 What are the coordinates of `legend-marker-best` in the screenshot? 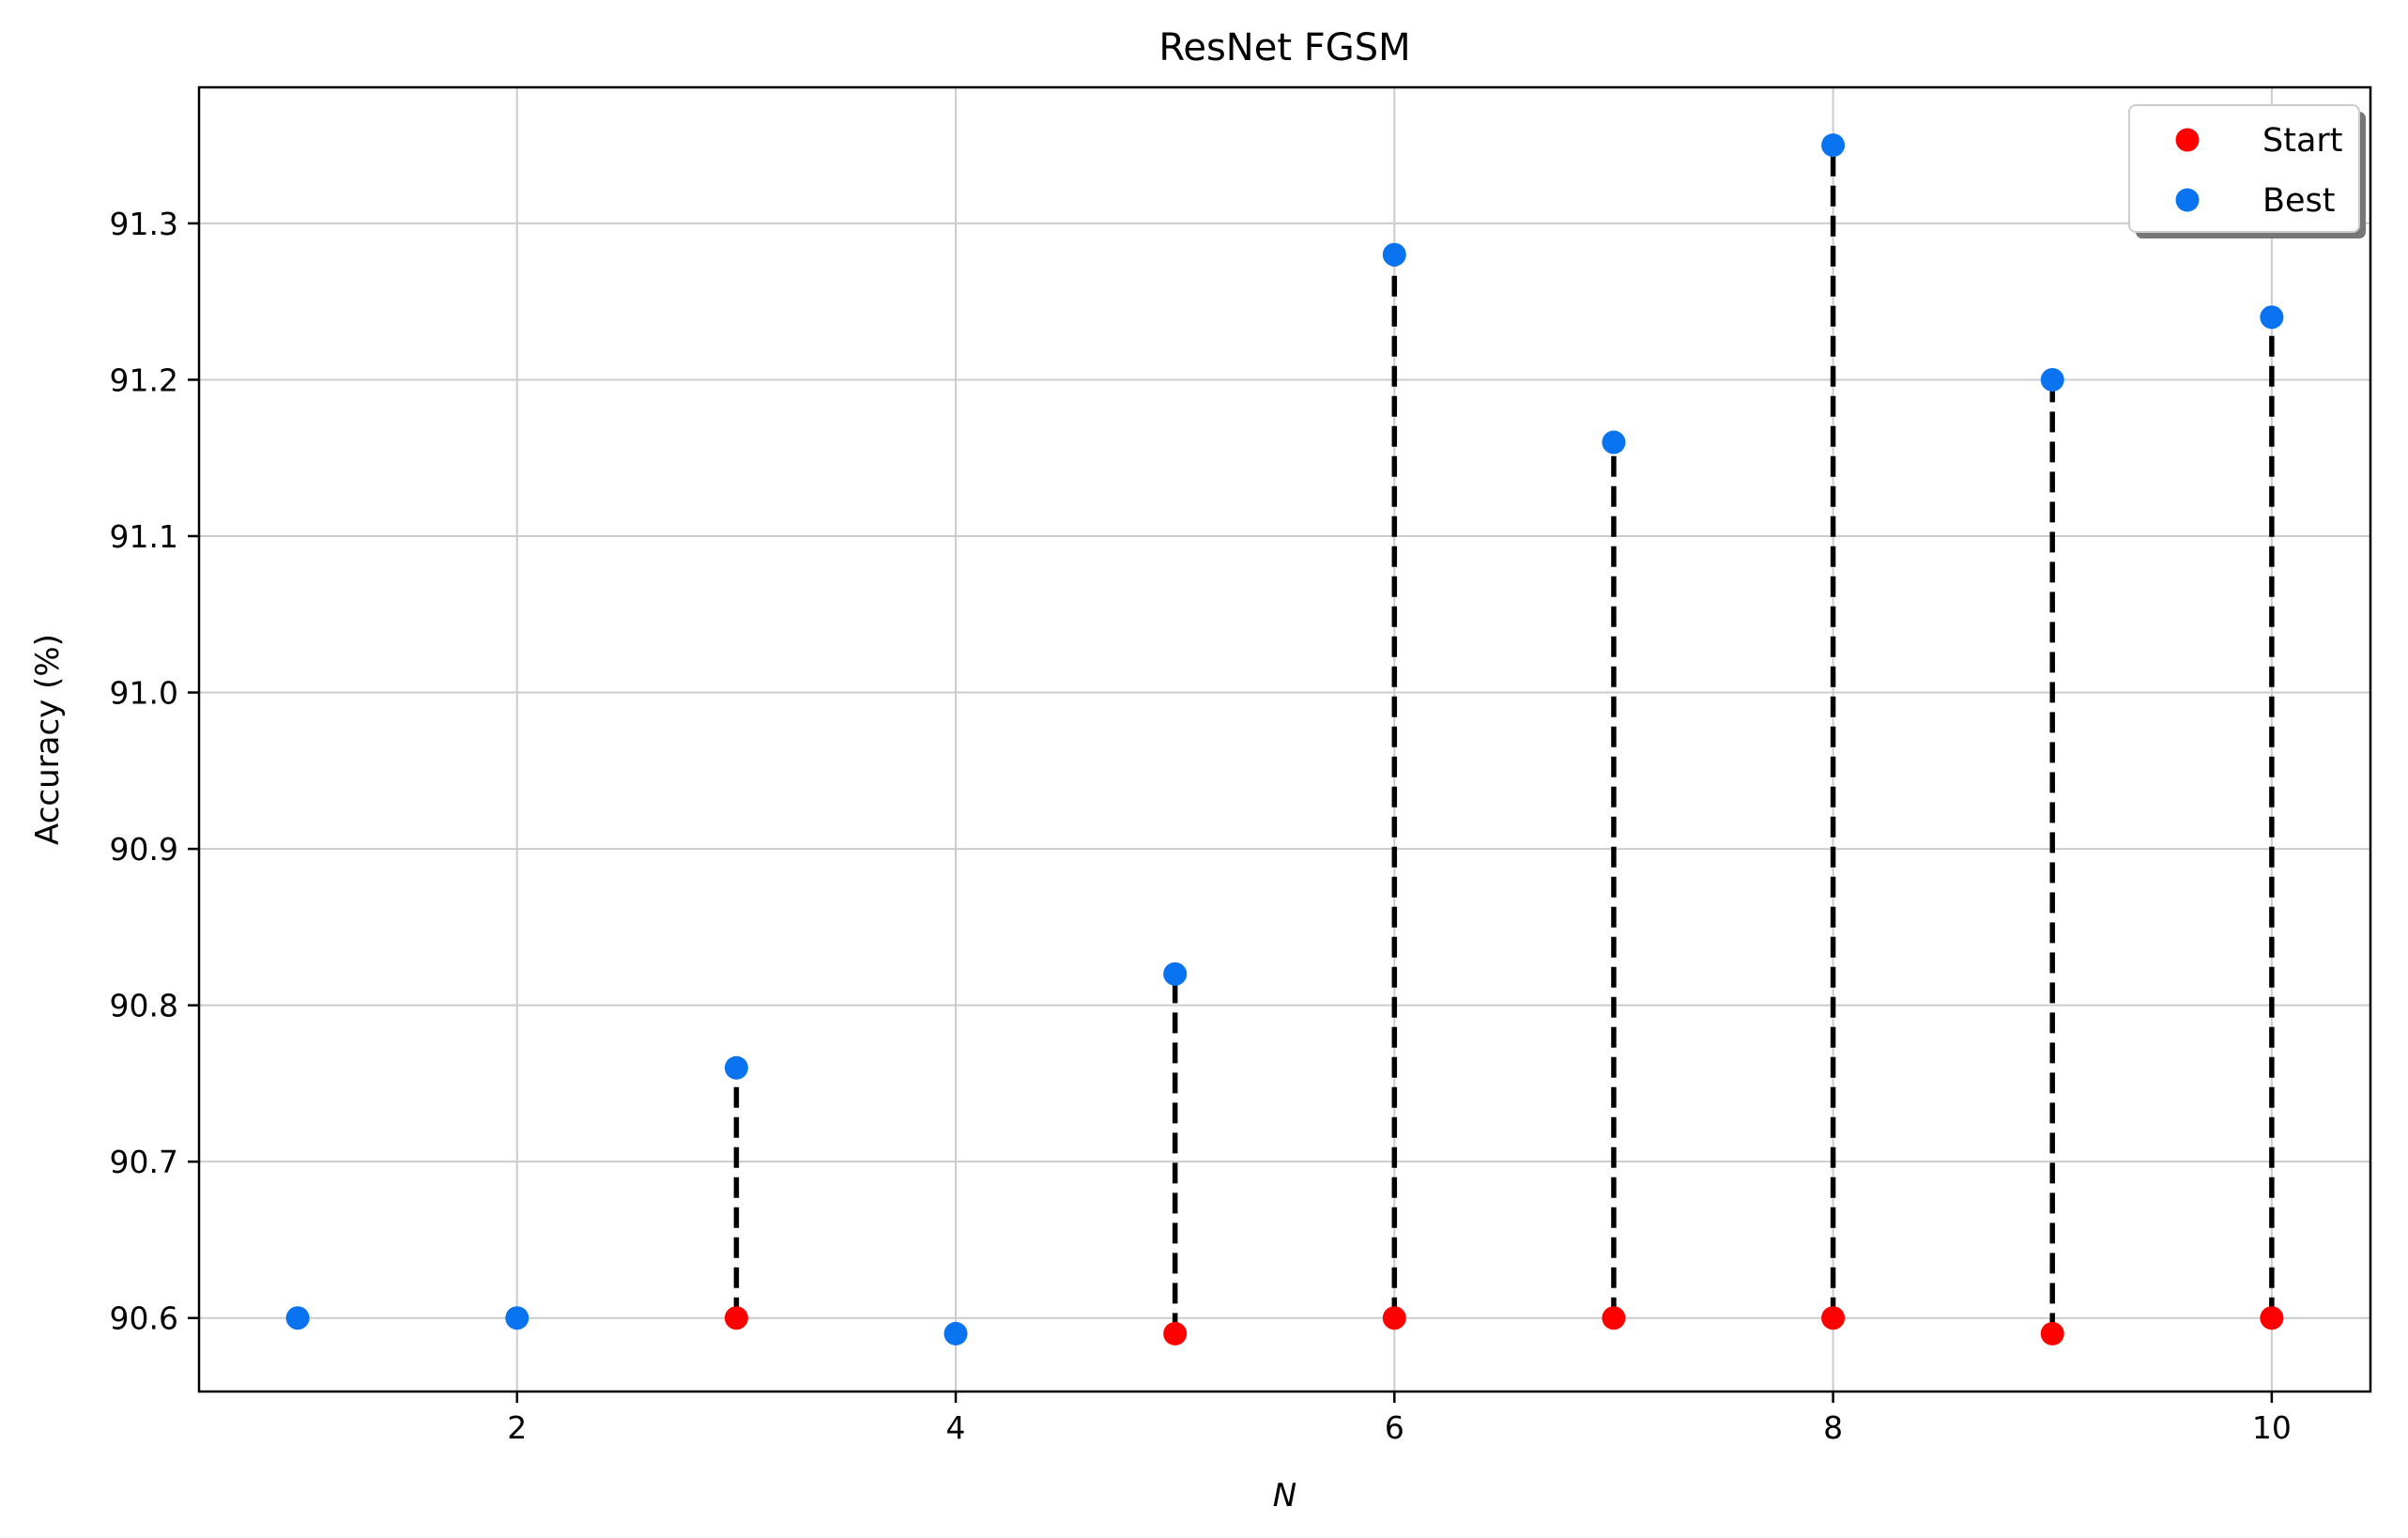 It's located at (2187, 200).